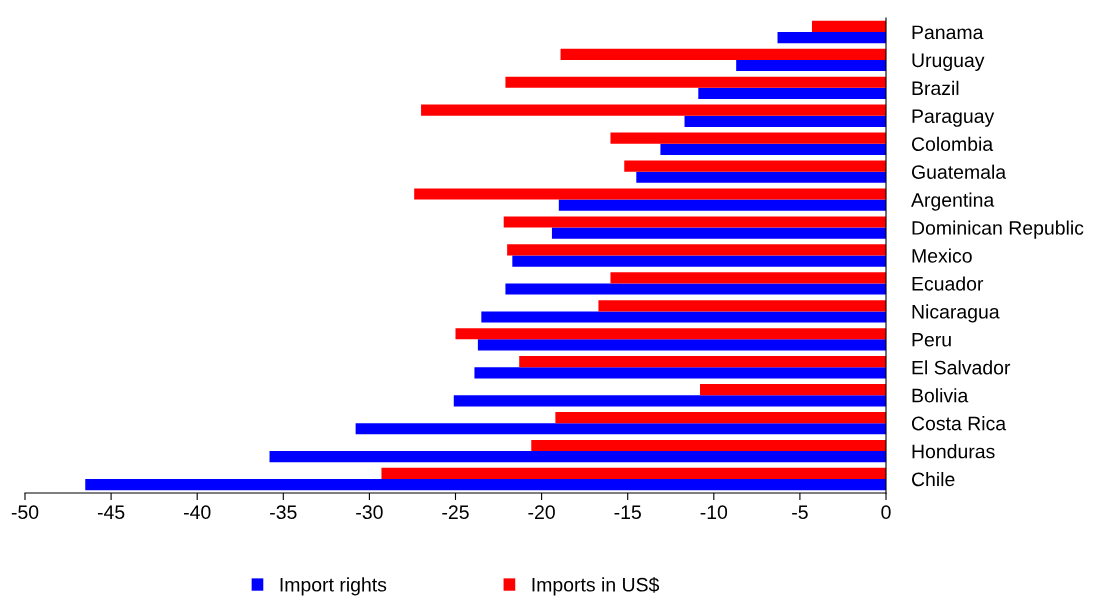 This screenshot has width=1097, height=604. I want to click on x-tick-label: -10, so click(714, 512).